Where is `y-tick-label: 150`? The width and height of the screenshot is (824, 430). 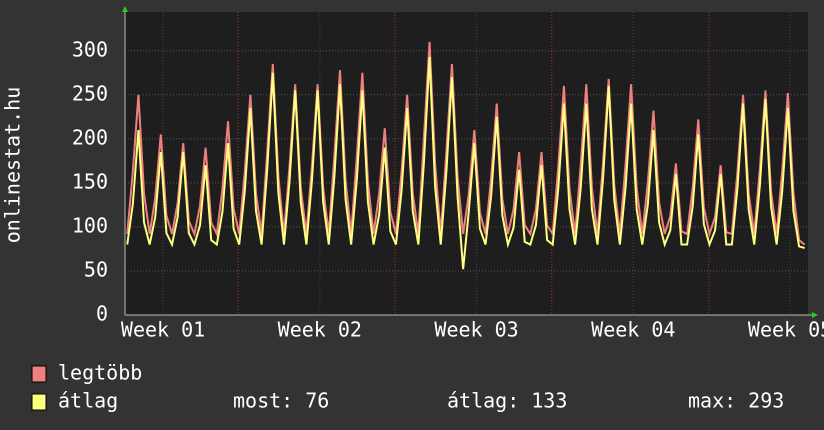 y-tick-label: 150 is located at coordinates (90, 181).